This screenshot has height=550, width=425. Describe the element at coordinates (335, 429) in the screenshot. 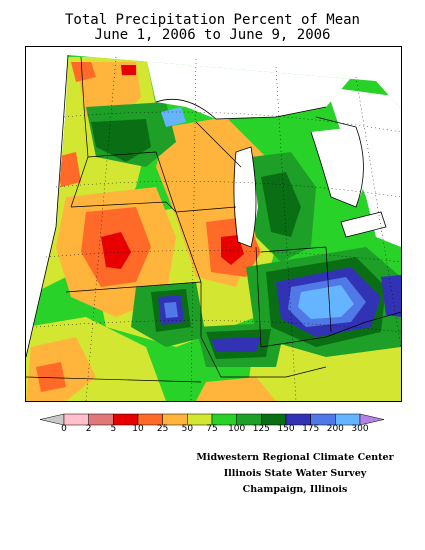

I see `legend-tick-label: 200` at that location.